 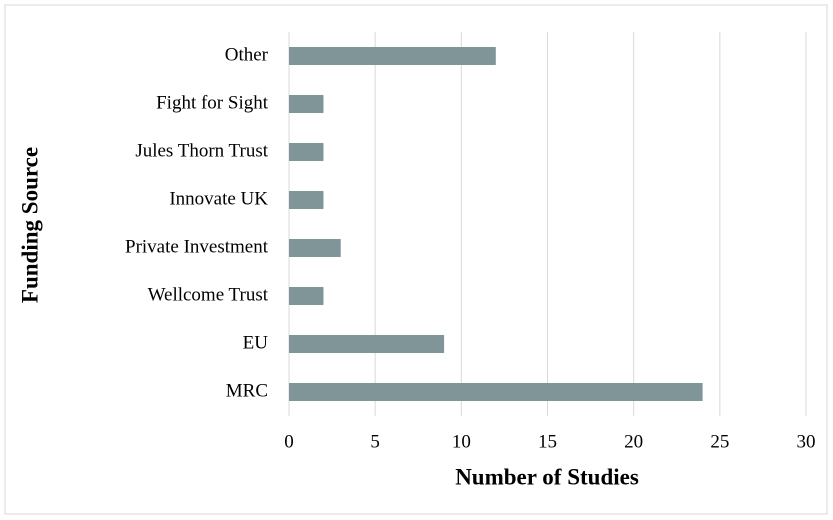 What do you see at coordinates (547, 441) in the screenshot?
I see `x-tick-label: 15` at bounding box center [547, 441].